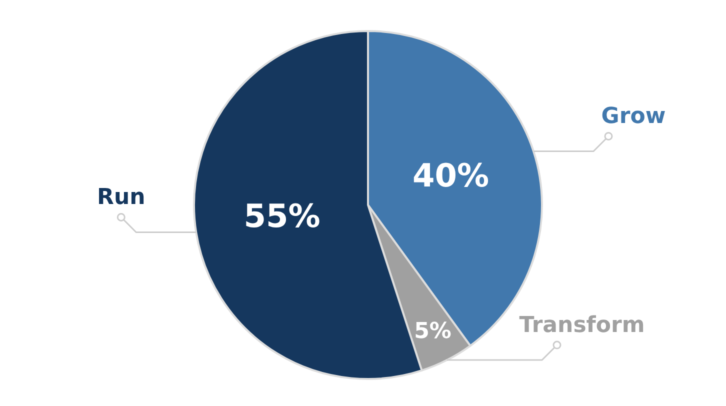 Image resolution: width=726 pixels, height=406 pixels. Describe the element at coordinates (433, 331) in the screenshot. I see `data-label: 5%` at that location.